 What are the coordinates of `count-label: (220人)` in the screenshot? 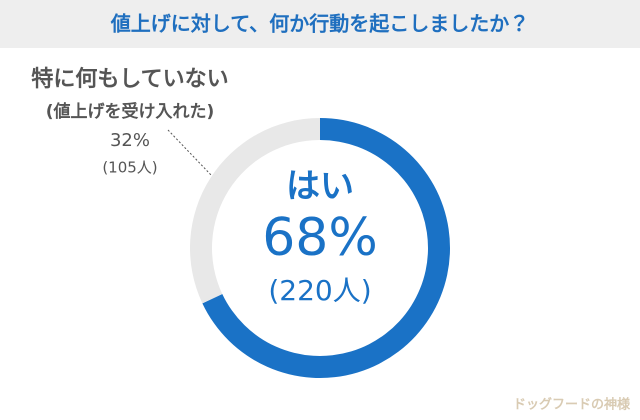 It's located at (319, 290).